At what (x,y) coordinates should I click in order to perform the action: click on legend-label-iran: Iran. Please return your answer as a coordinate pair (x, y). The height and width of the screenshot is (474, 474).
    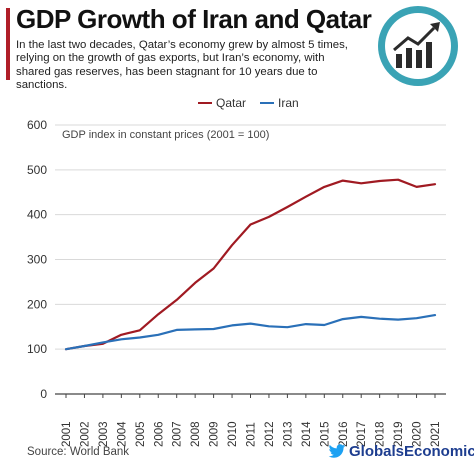
    Looking at the image, I should click on (288, 103).